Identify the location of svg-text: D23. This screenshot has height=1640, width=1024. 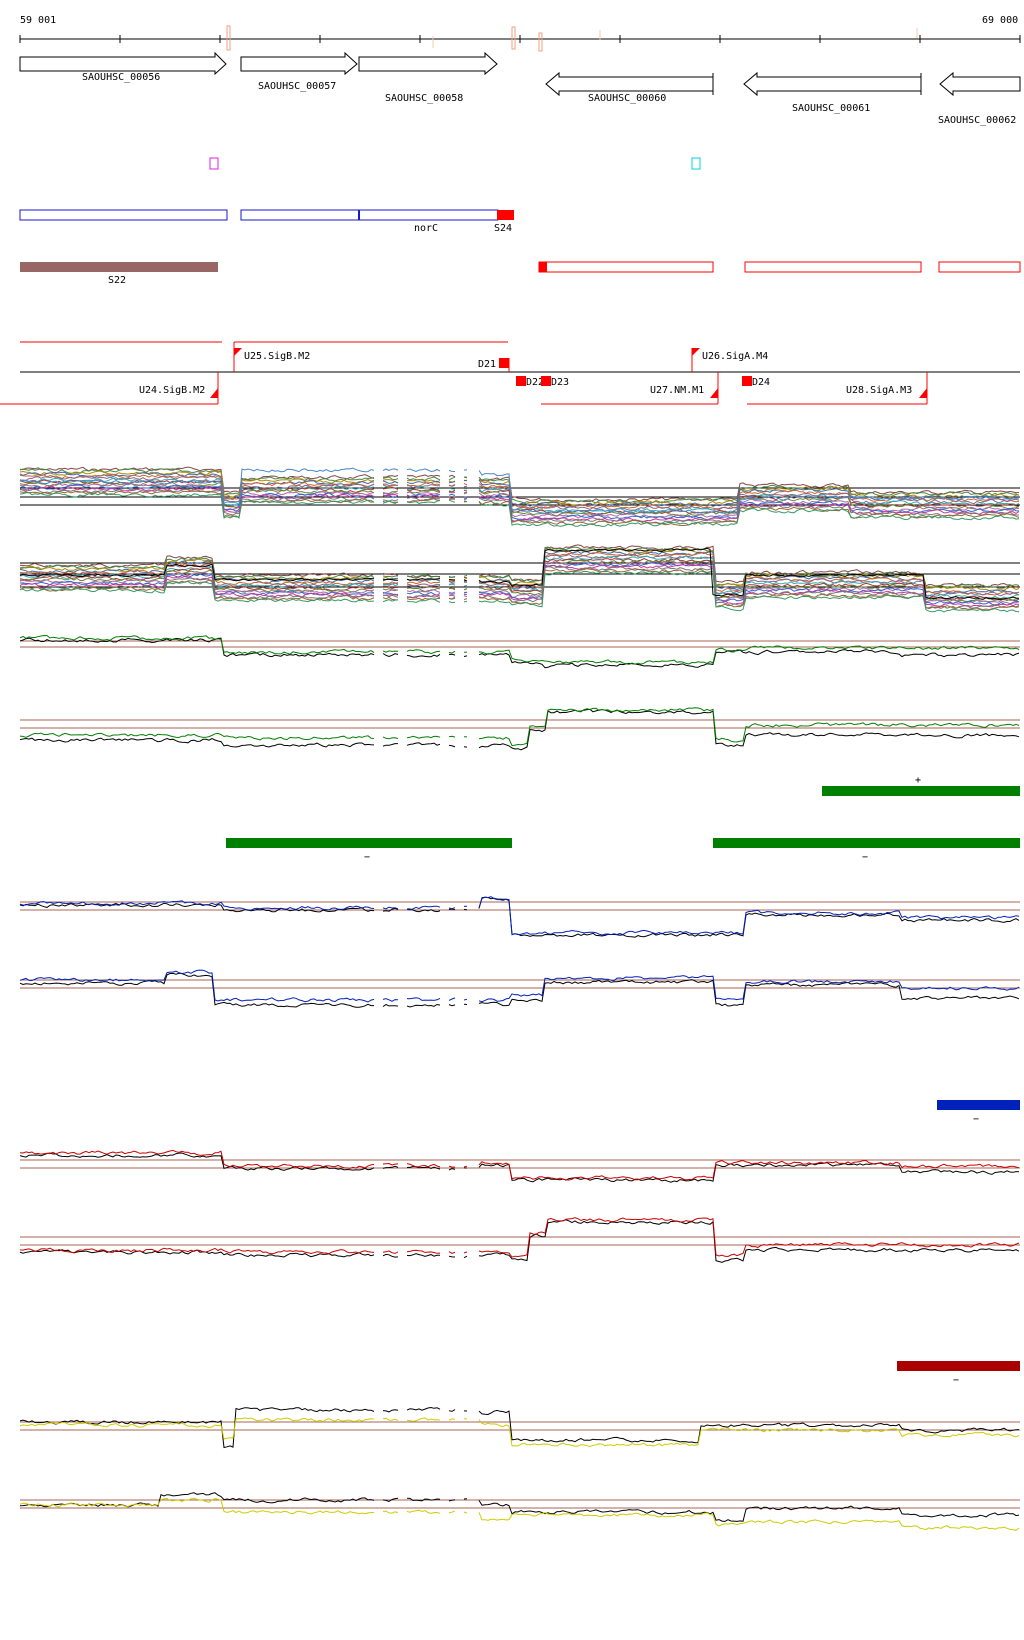
(560, 382).